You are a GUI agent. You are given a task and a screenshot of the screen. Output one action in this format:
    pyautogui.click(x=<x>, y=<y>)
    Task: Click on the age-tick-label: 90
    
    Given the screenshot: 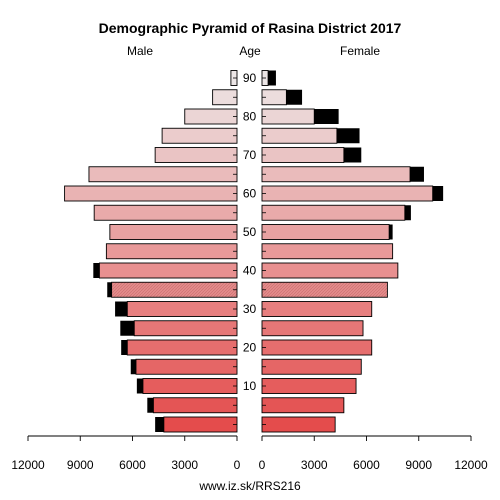 What is the action you would take?
    pyautogui.click(x=250, y=78)
    